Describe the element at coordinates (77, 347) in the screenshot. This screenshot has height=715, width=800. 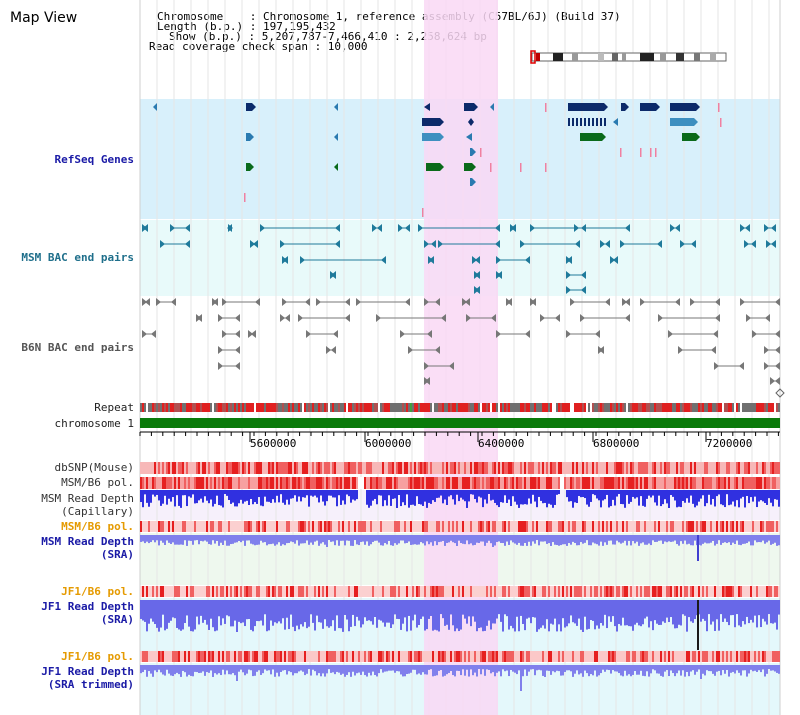
I see `track-label-b6n-bac: B6N BAC end pairs` at that location.